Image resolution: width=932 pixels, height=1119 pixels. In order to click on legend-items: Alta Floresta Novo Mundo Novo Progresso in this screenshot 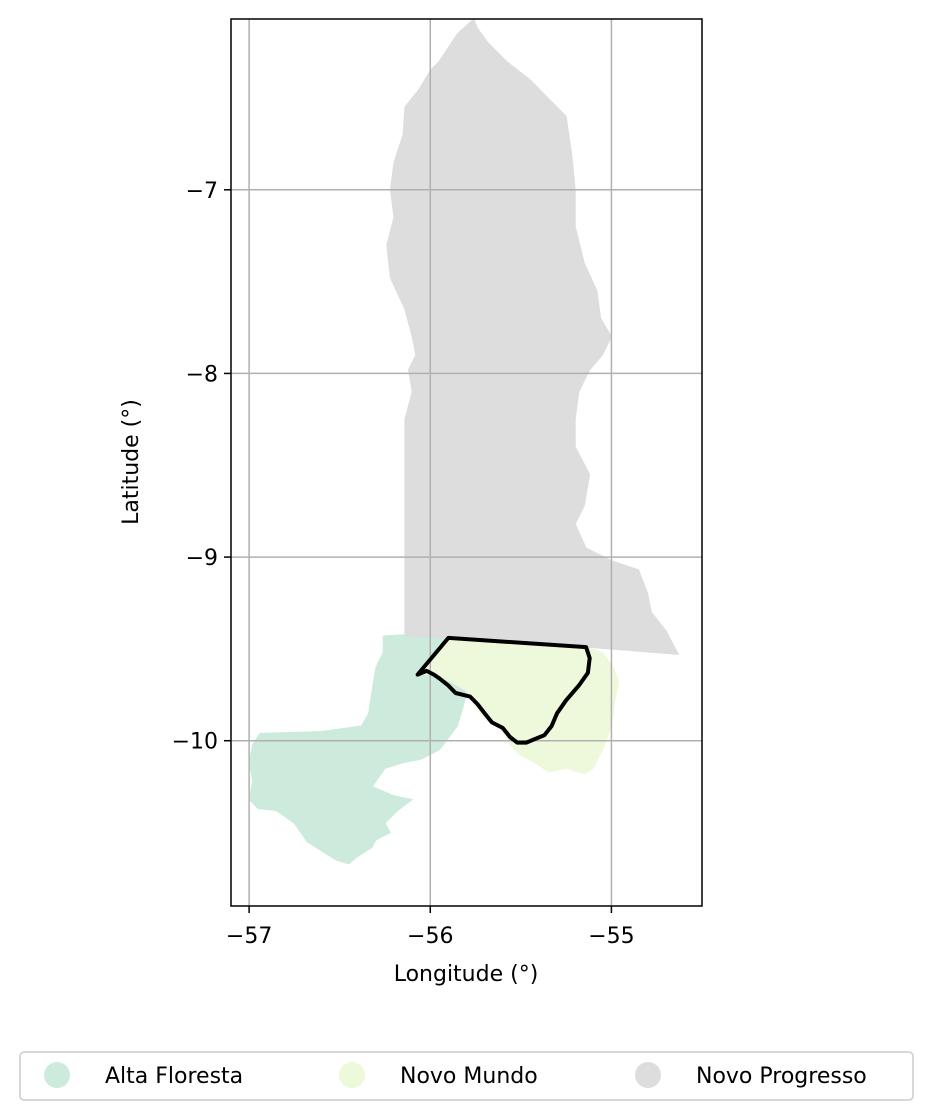, I will do `click(455, 1075)`.